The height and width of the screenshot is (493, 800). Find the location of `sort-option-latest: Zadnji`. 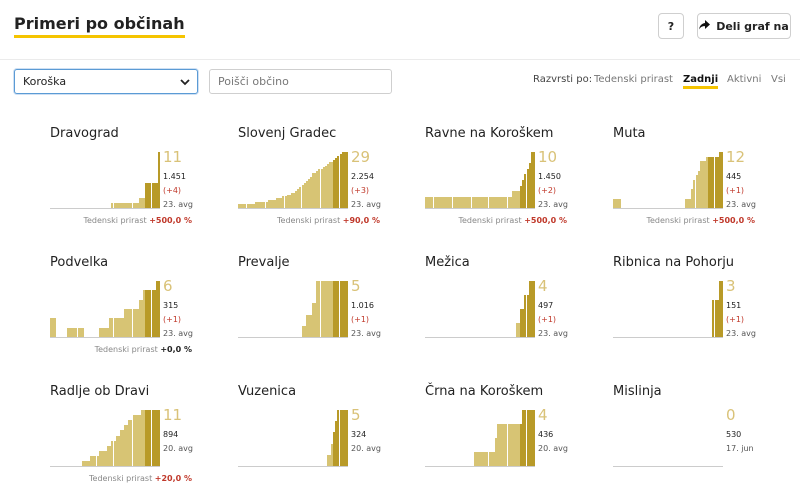

sort-option-latest: Zadnji is located at coordinates (701, 81).